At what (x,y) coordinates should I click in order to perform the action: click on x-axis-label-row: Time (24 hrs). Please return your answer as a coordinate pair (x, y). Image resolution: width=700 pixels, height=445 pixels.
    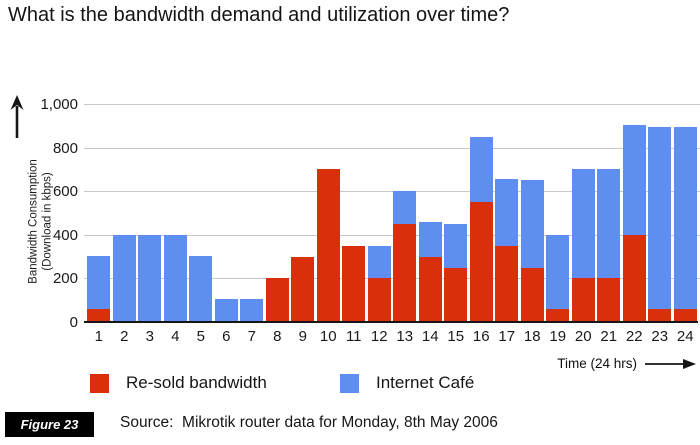
    Looking at the image, I should click on (626, 363).